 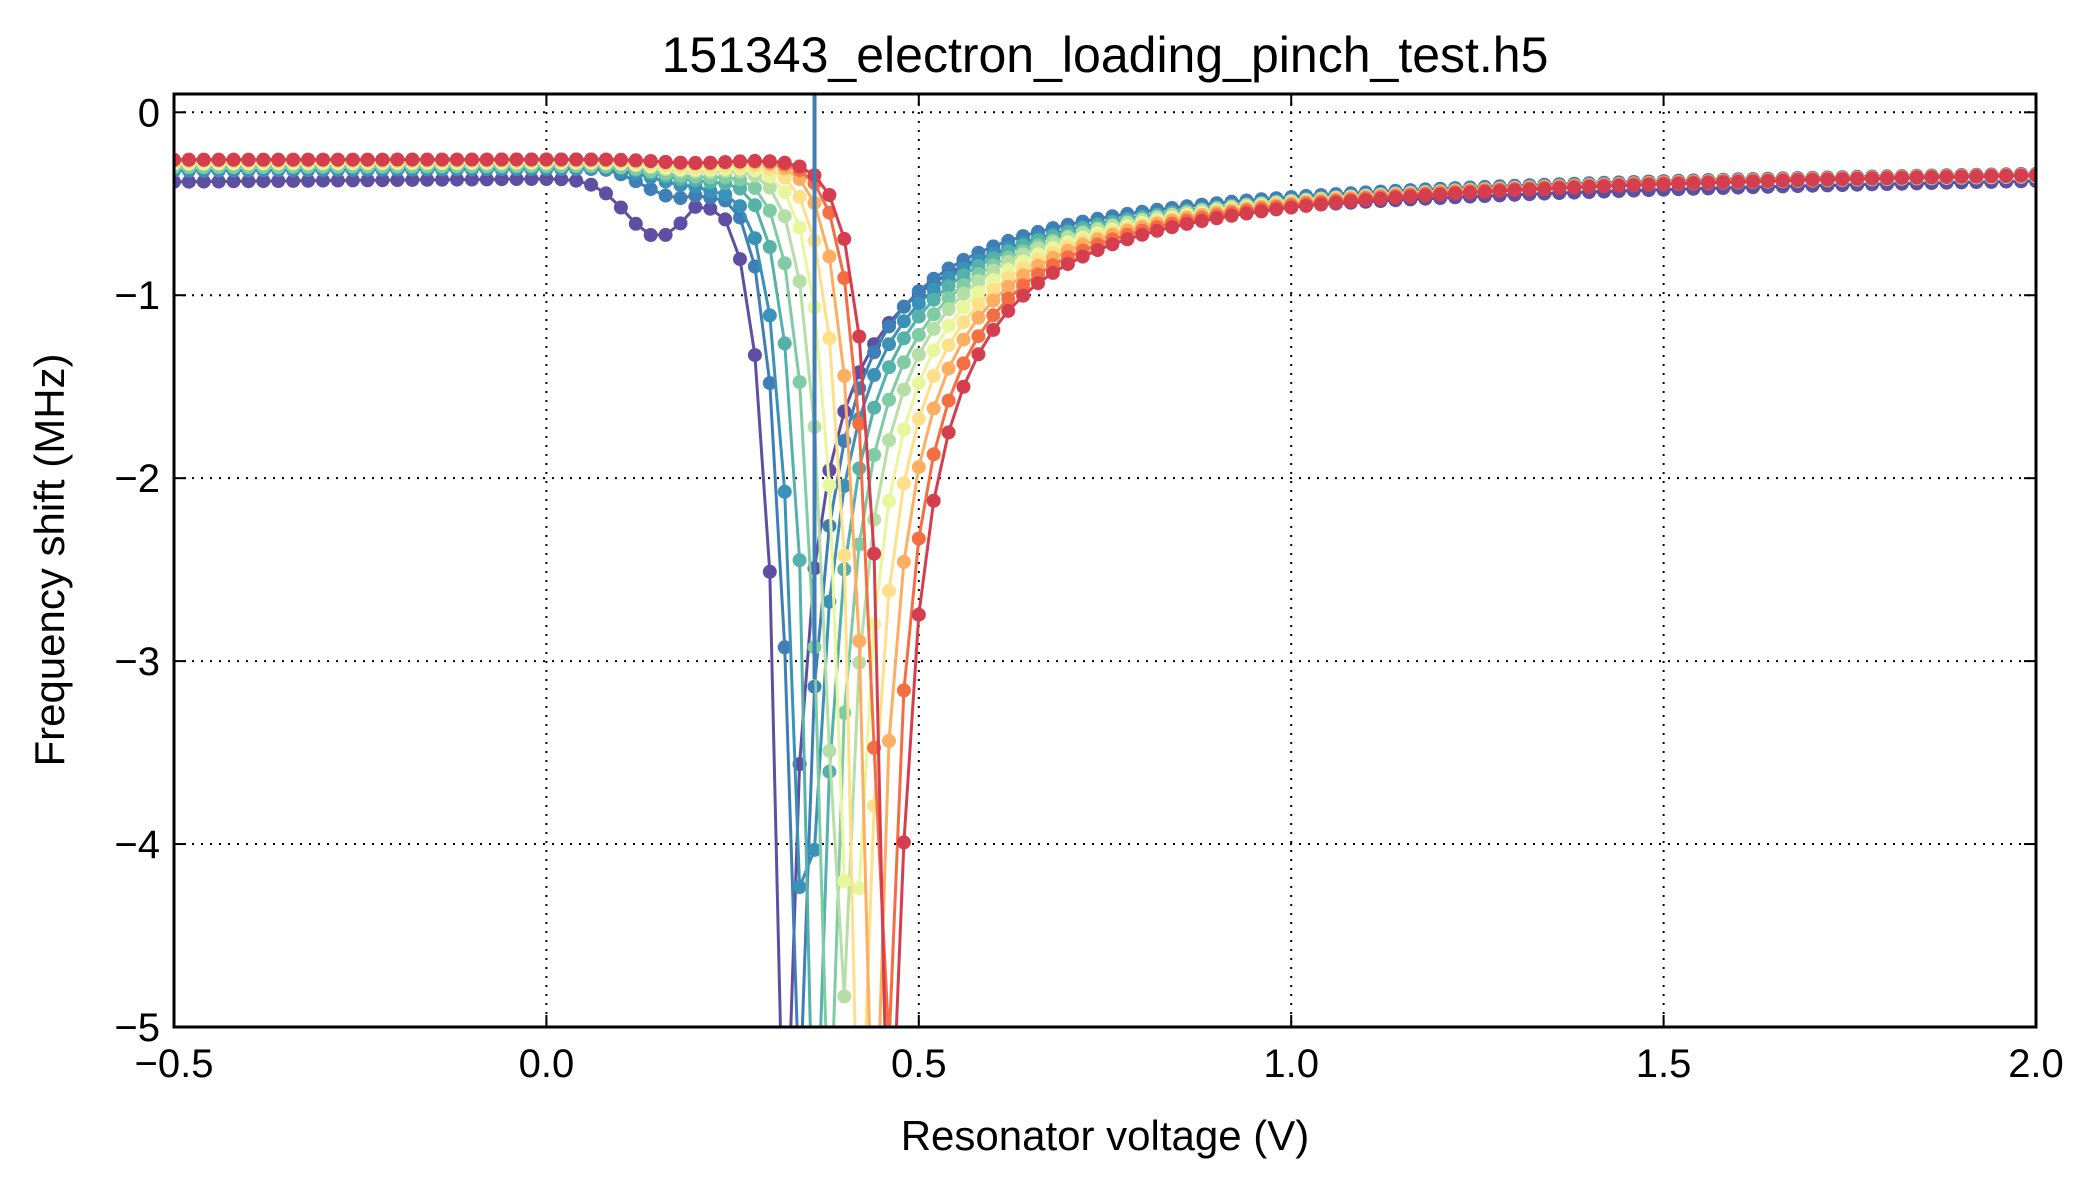 What do you see at coordinates (137, 479) in the screenshot?
I see `y-tick-label: −2` at bounding box center [137, 479].